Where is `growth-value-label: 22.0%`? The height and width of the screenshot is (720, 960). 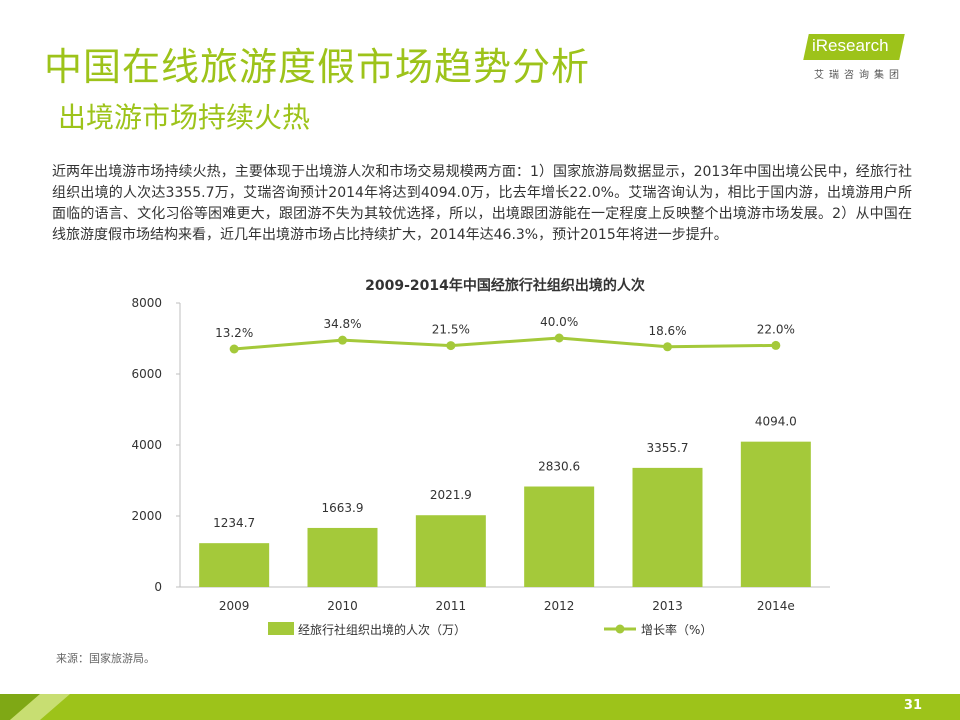 growth-value-label: 22.0% is located at coordinates (776, 329).